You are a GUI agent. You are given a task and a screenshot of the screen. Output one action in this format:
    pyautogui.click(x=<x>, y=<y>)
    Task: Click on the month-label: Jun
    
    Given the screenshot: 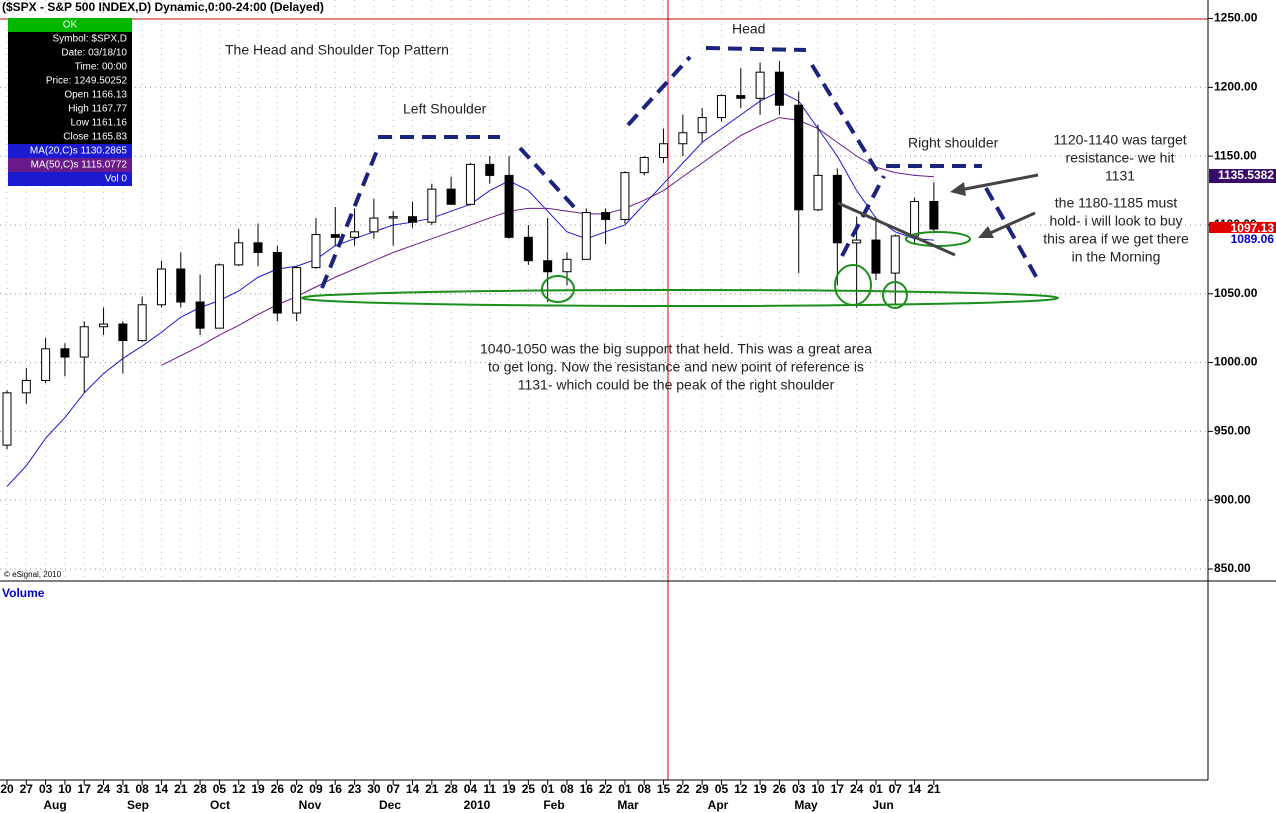 What is the action you would take?
    pyautogui.click(x=882, y=805)
    